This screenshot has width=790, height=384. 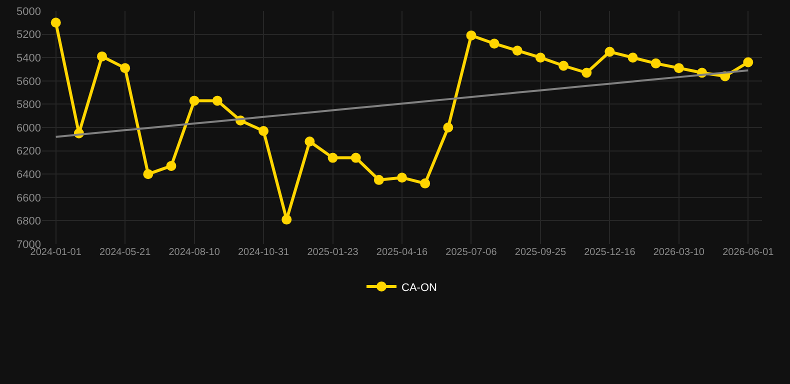 What do you see at coordinates (472, 252) in the screenshot?
I see `x-tick-label: 2025-07-06` at bounding box center [472, 252].